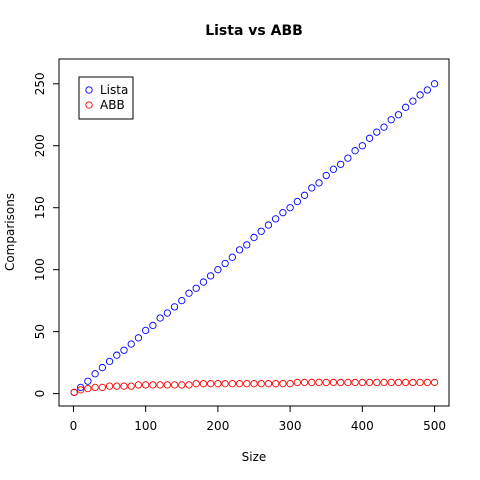  Describe the element at coordinates (254, 457) in the screenshot. I see `x-axis-label: Size` at that location.